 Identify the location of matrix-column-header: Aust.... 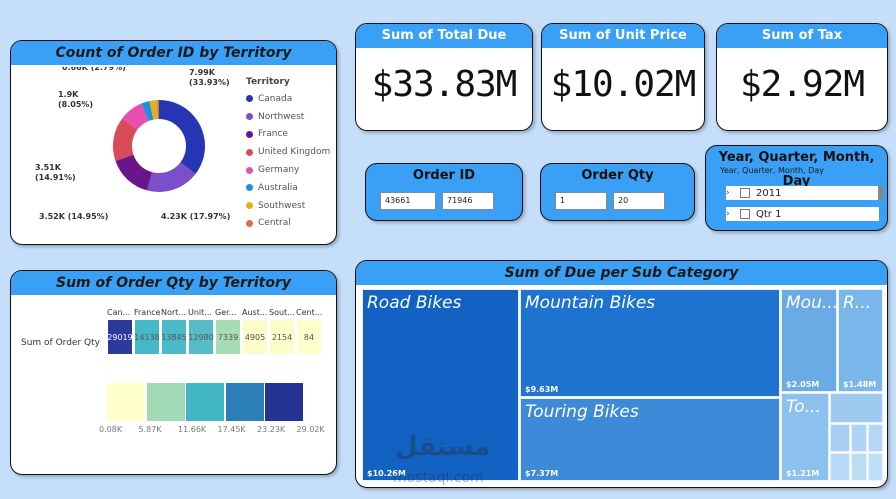
(255, 312).